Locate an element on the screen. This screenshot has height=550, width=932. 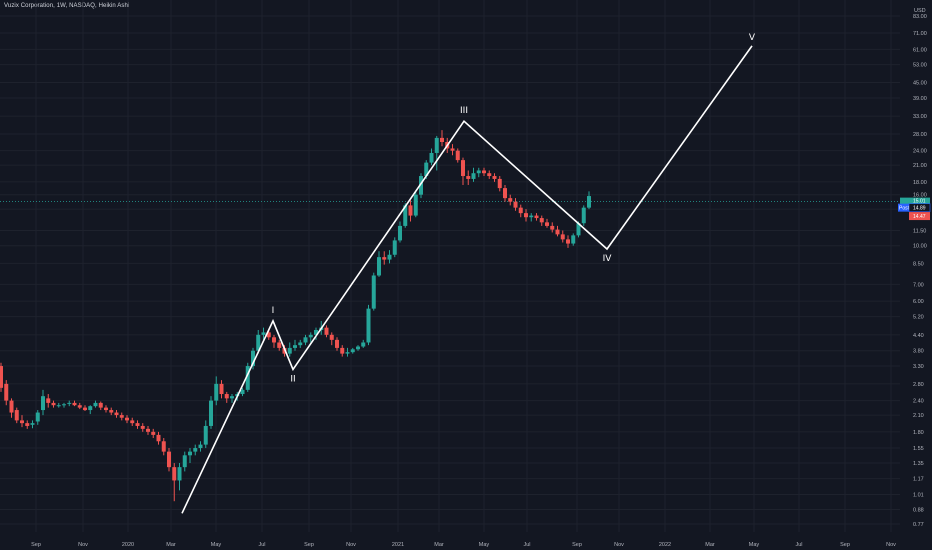
y-tick-label: 3.80 is located at coordinates (918, 352).